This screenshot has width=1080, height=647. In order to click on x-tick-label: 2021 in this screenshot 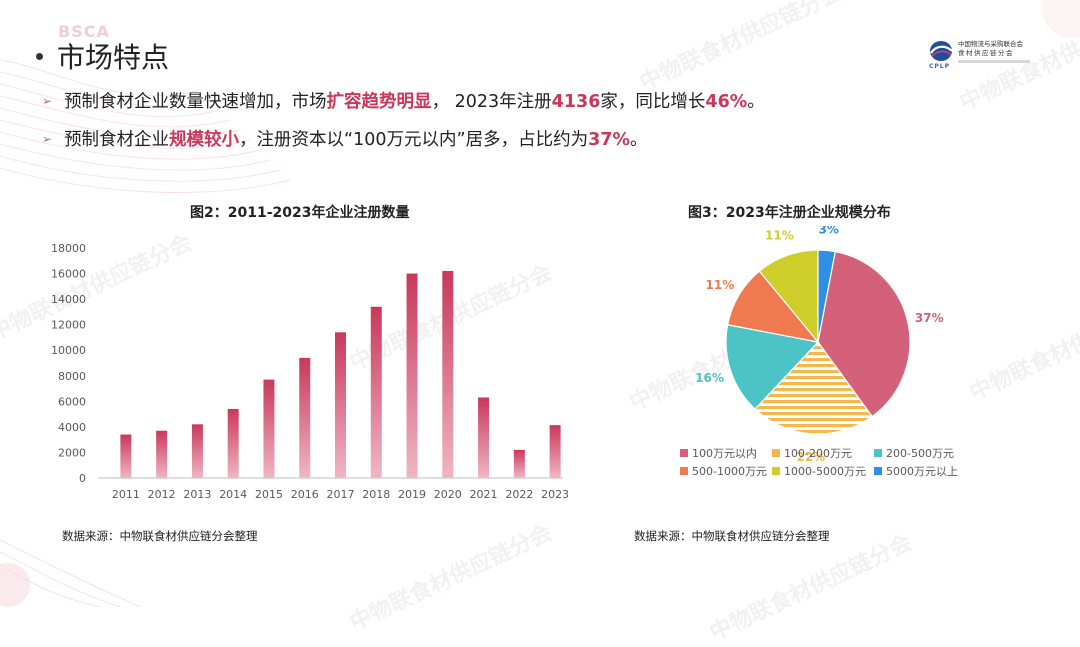, I will do `click(484, 494)`.